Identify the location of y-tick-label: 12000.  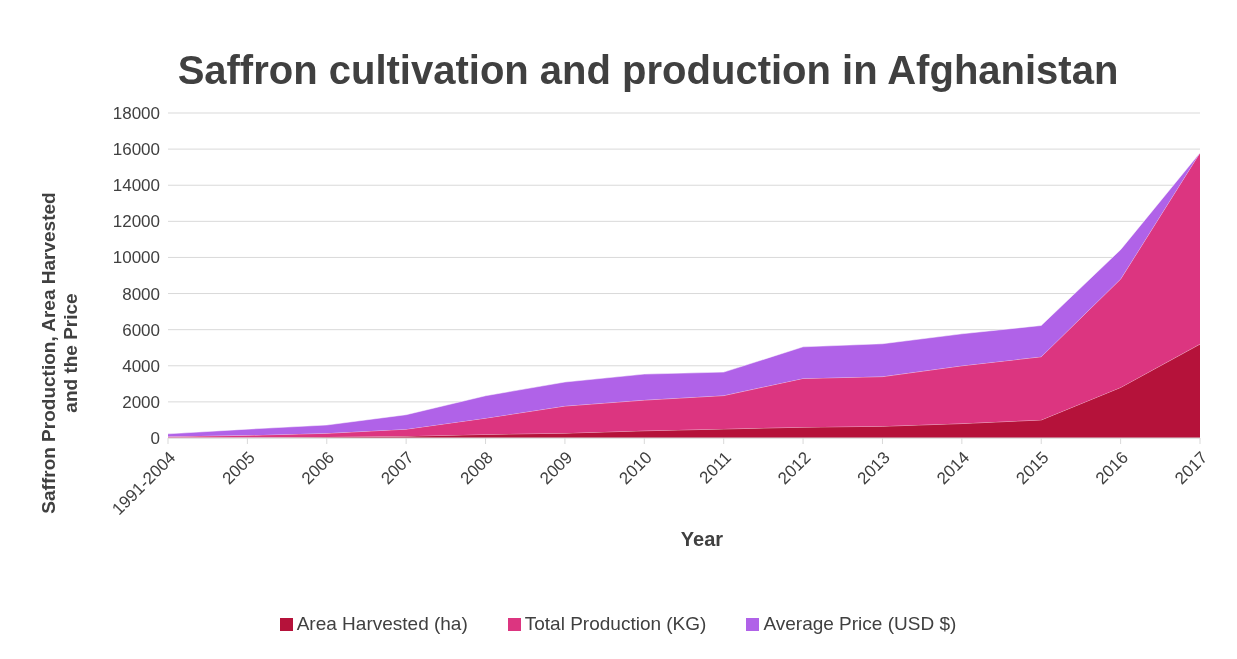
(136, 222).